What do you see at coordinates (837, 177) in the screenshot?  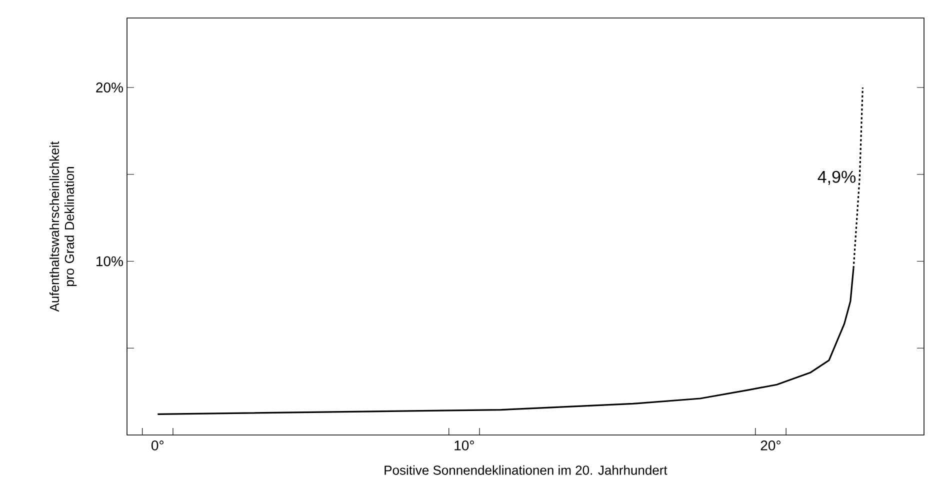 I see `annotation: 4,9%` at bounding box center [837, 177].